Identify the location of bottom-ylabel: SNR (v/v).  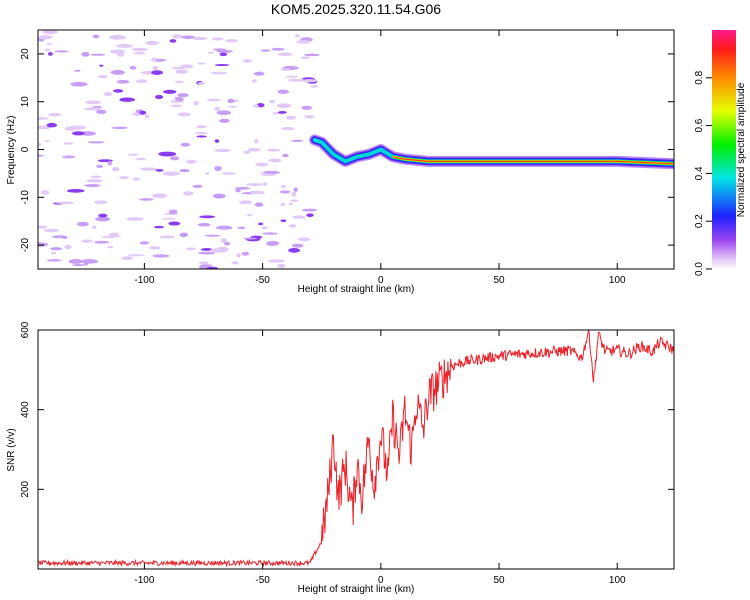
(11, 449).